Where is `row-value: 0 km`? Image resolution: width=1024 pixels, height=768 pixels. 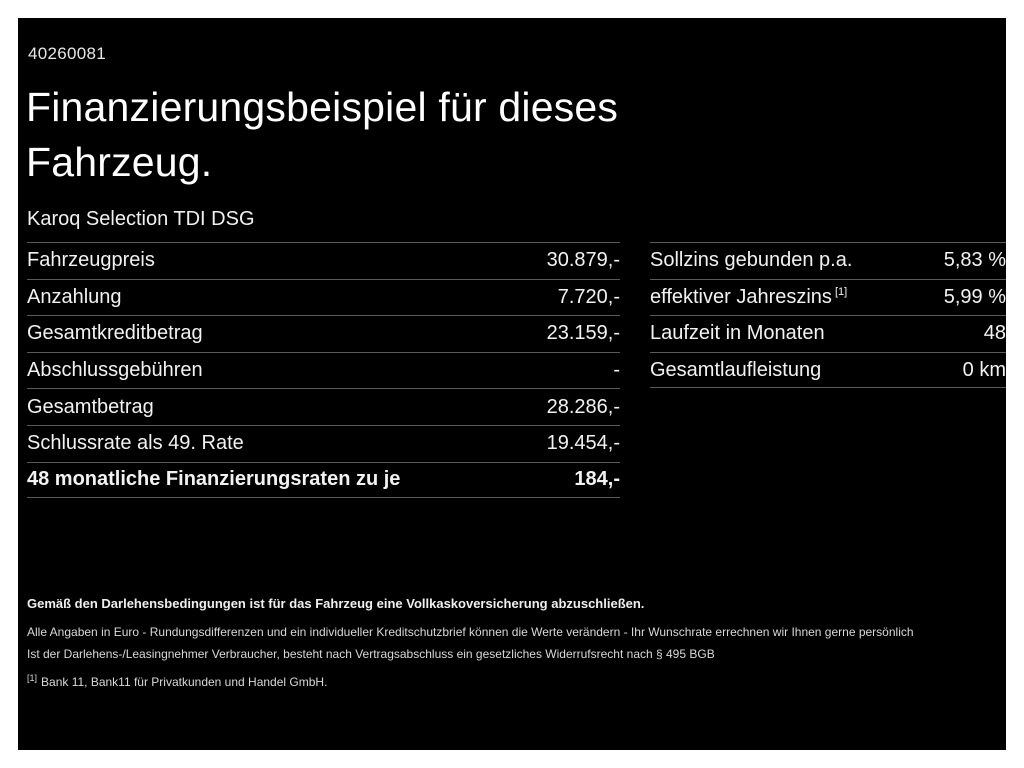
row-value: 0 km is located at coordinates (984, 369).